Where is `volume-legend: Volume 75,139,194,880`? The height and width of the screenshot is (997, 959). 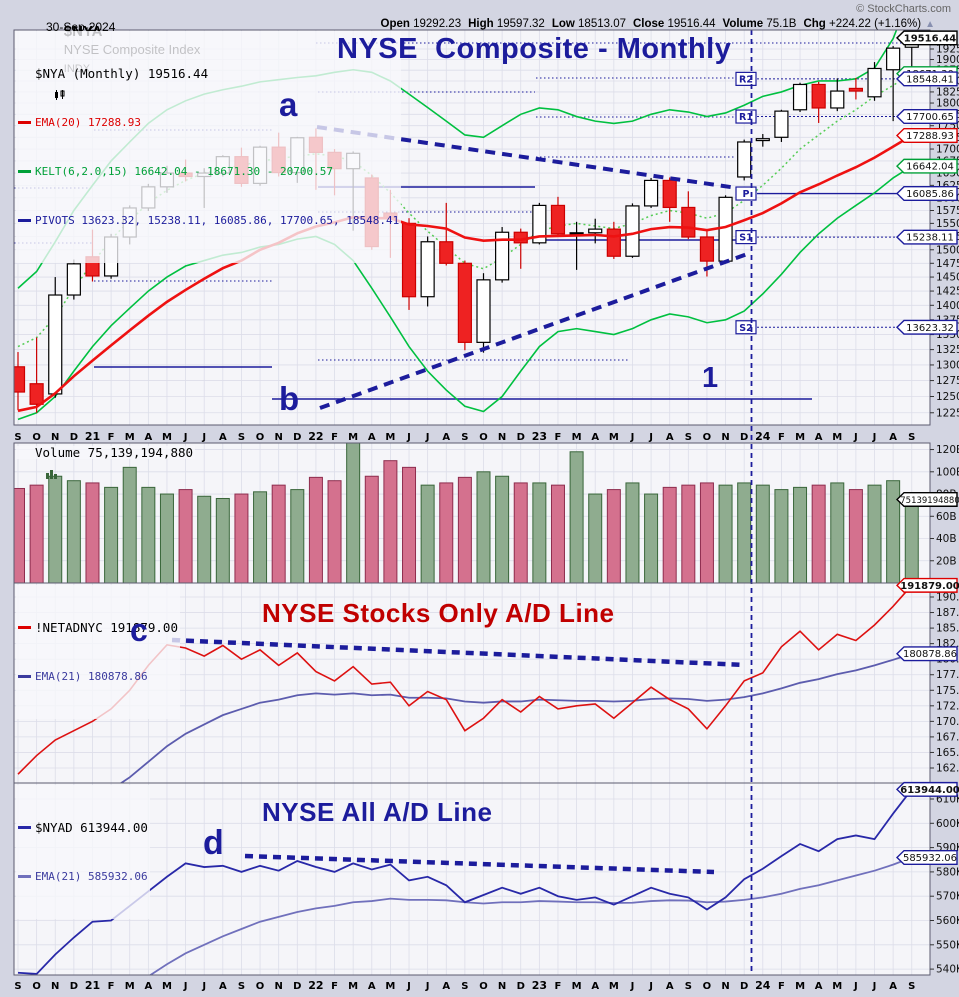
volume-legend: Volume 75,139,194,880 is located at coordinates (106, 462).